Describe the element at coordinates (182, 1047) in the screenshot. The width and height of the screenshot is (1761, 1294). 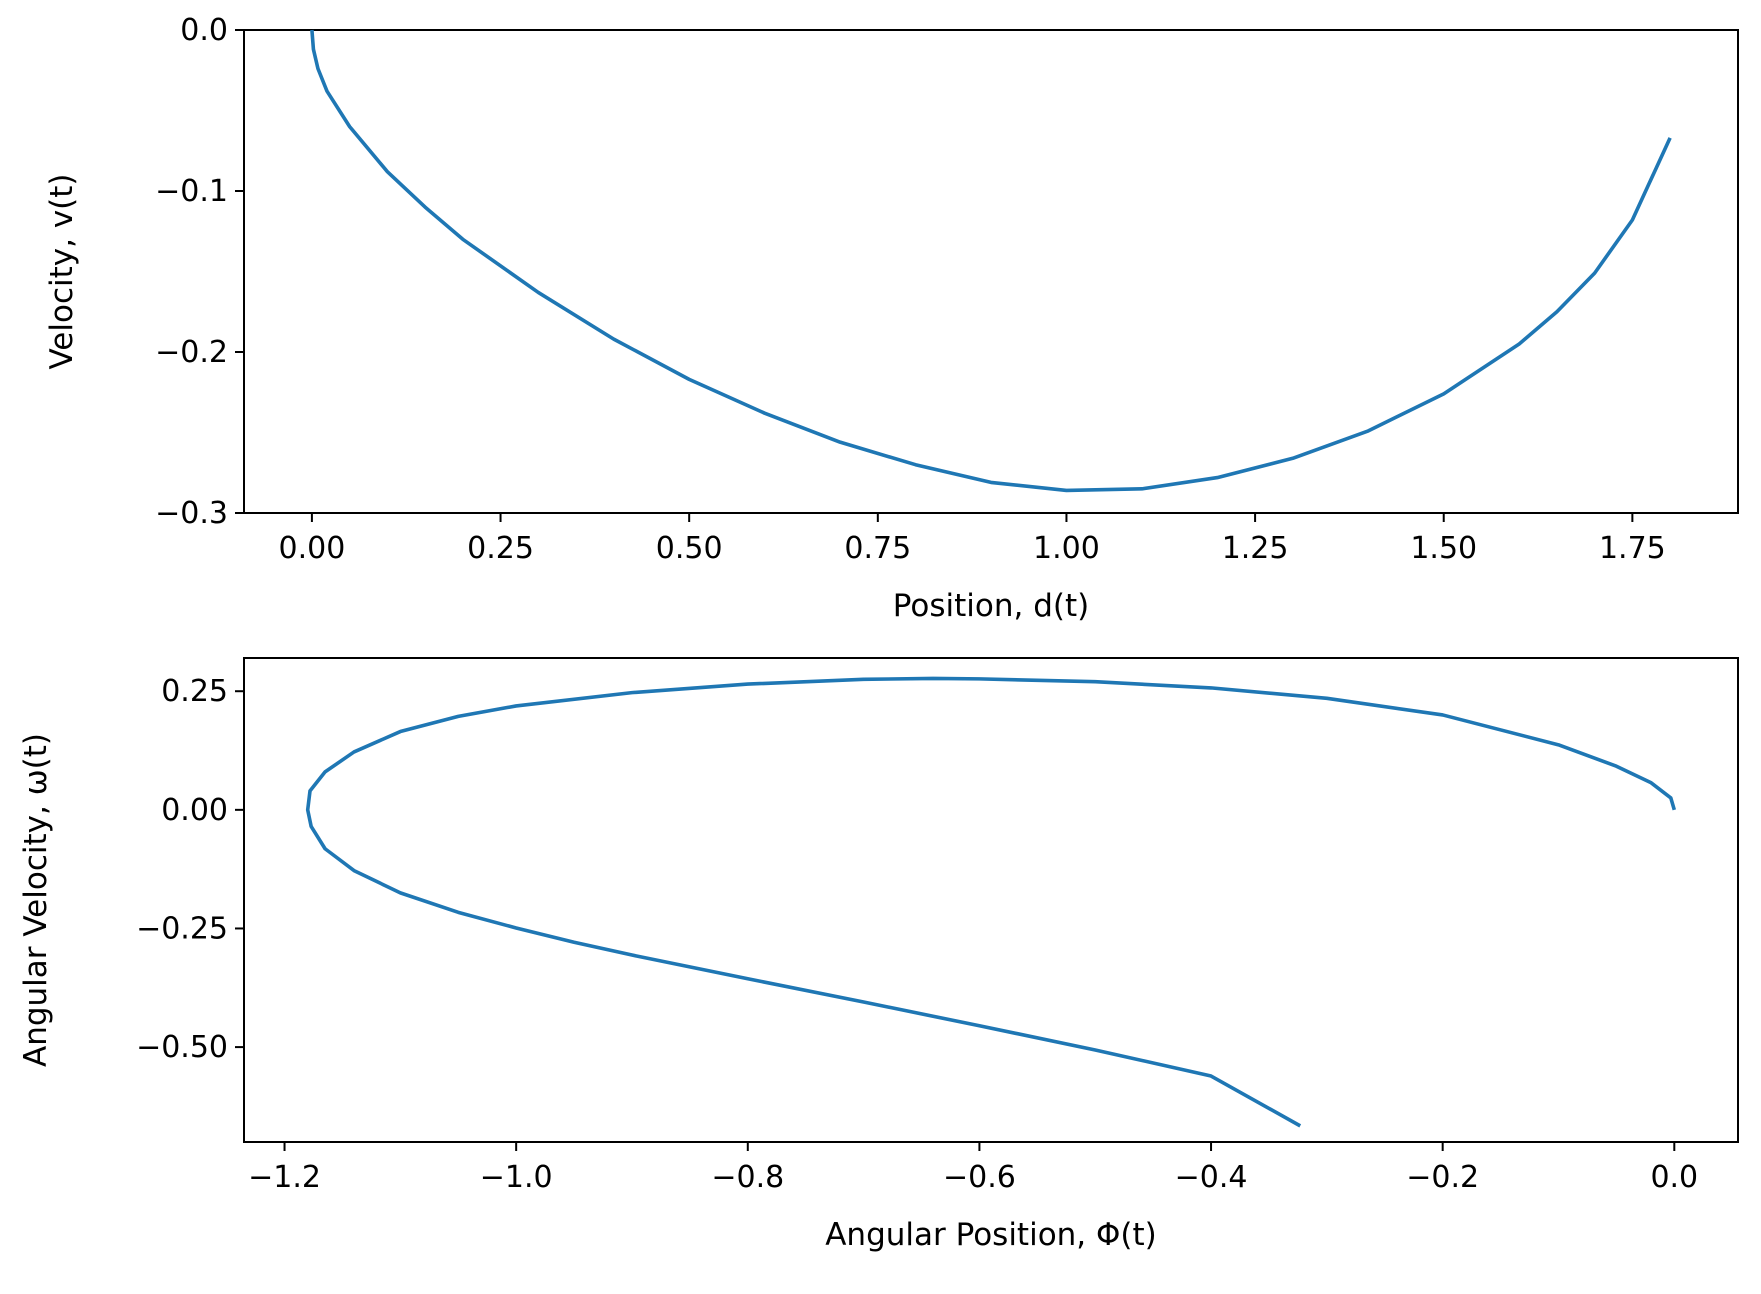
I see `y-tick-label: −0.50` at that location.